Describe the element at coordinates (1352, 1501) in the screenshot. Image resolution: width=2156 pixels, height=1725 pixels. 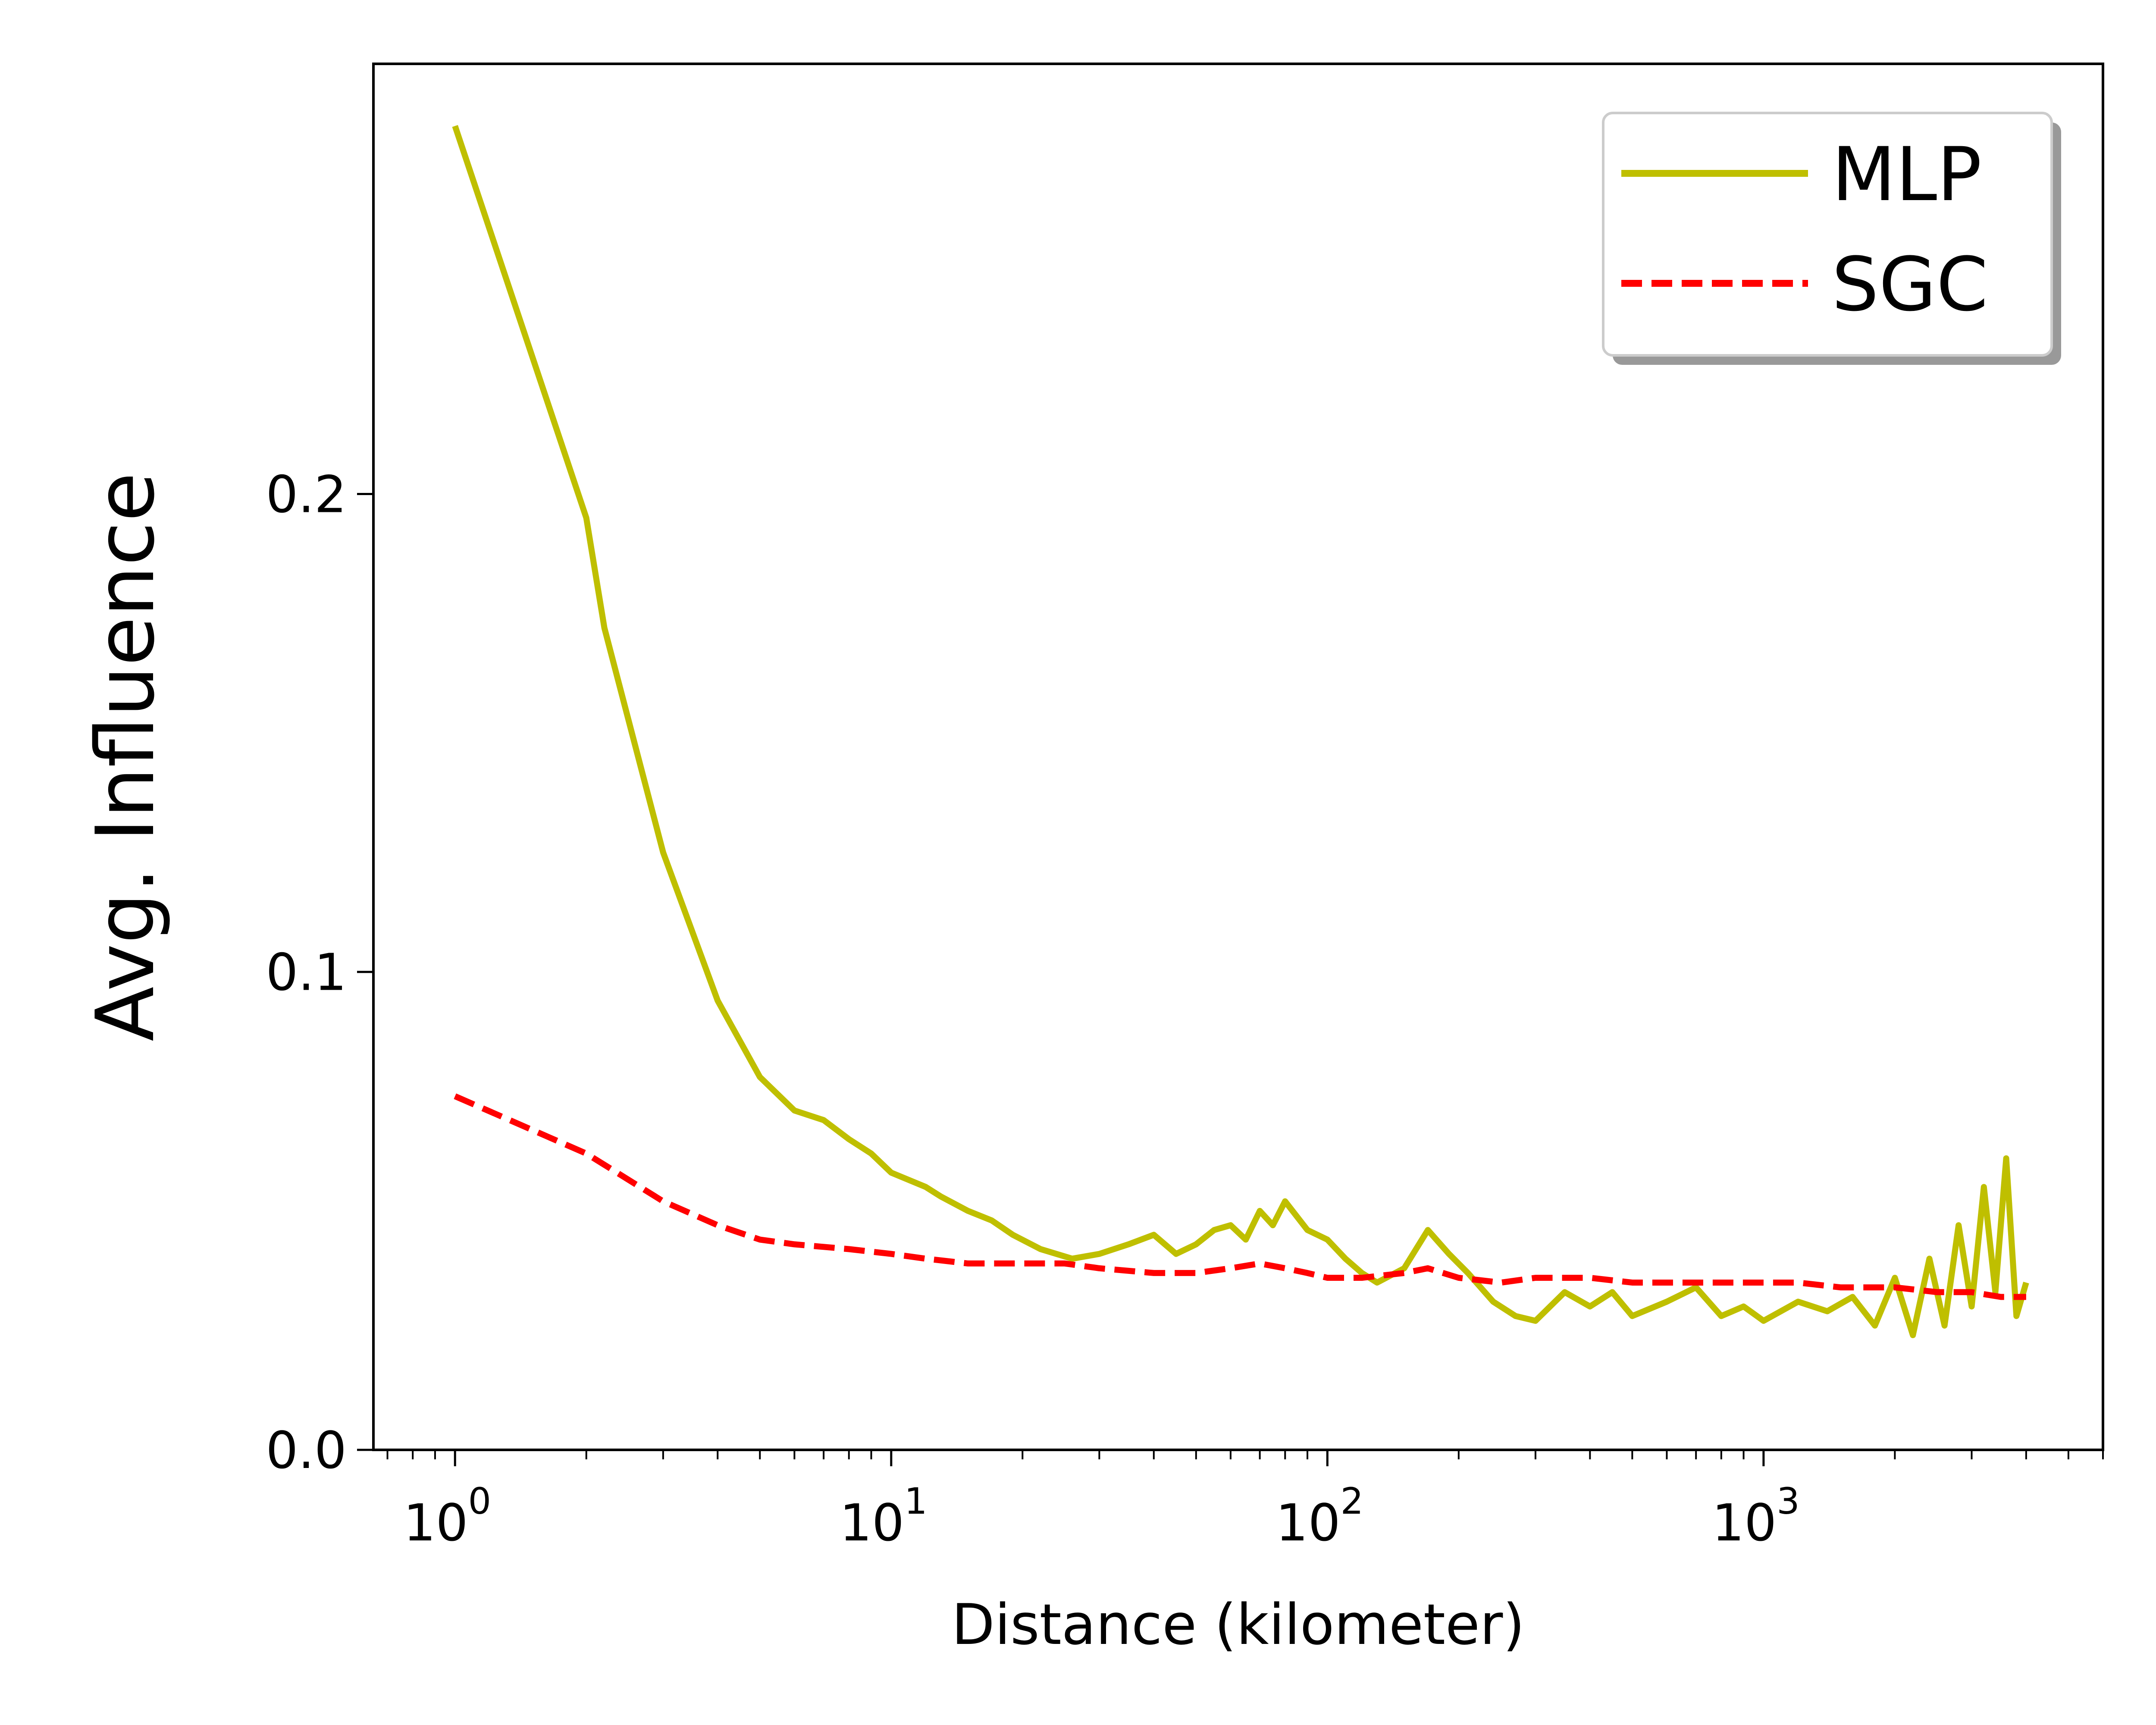
I see `x-tick-exponent: 2` at that location.